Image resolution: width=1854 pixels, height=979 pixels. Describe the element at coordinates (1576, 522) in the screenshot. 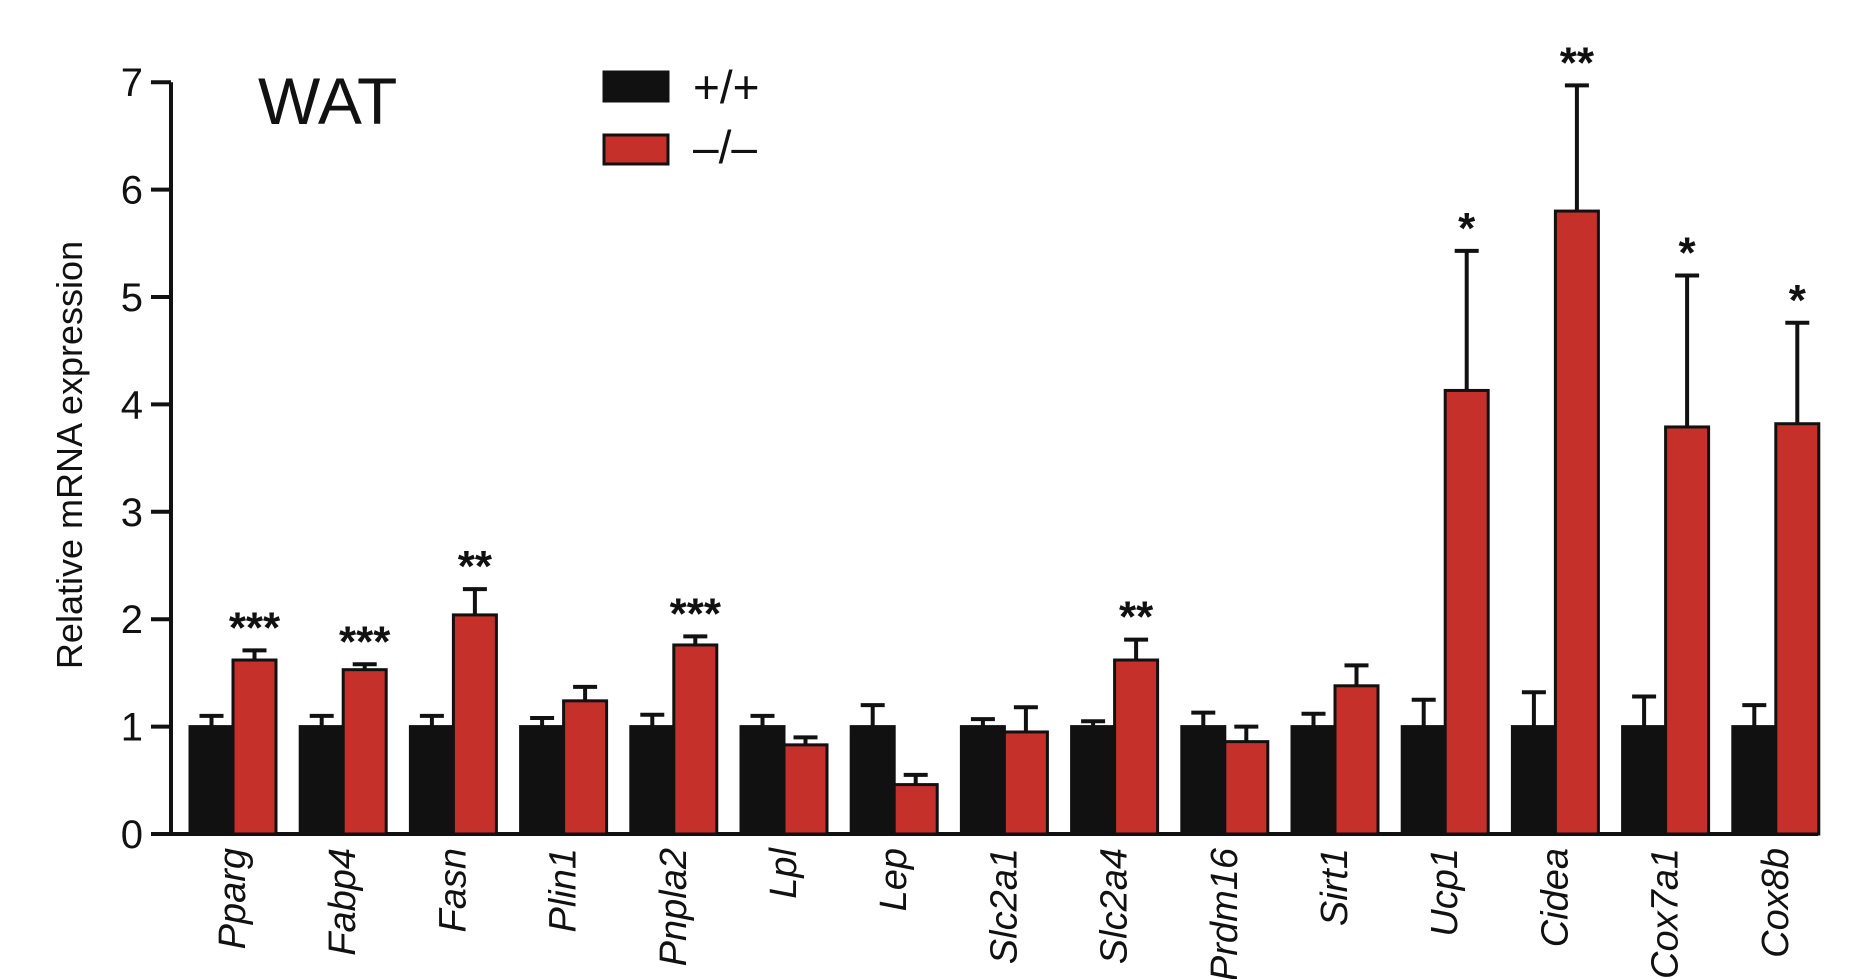

I see `bar-knockout-cidea` at that location.